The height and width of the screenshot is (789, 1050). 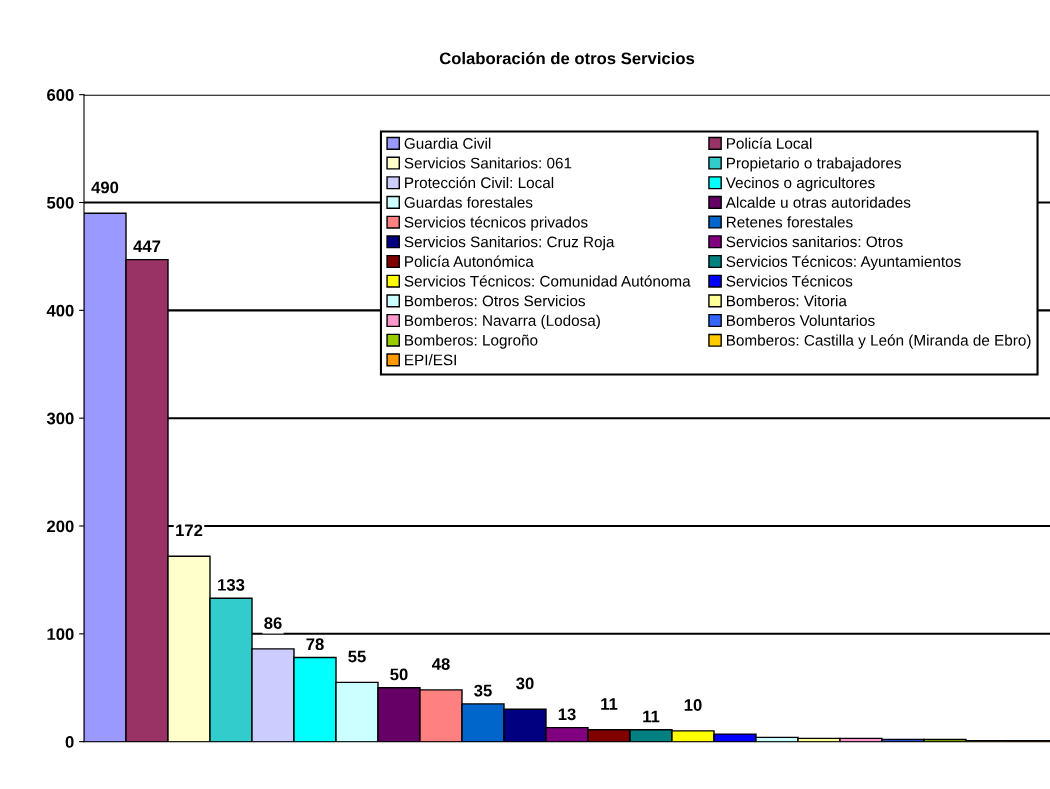 What do you see at coordinates (60, 95) in the screenshot?
I see `y-tick-label: 600` at bounding box center [60, 95].